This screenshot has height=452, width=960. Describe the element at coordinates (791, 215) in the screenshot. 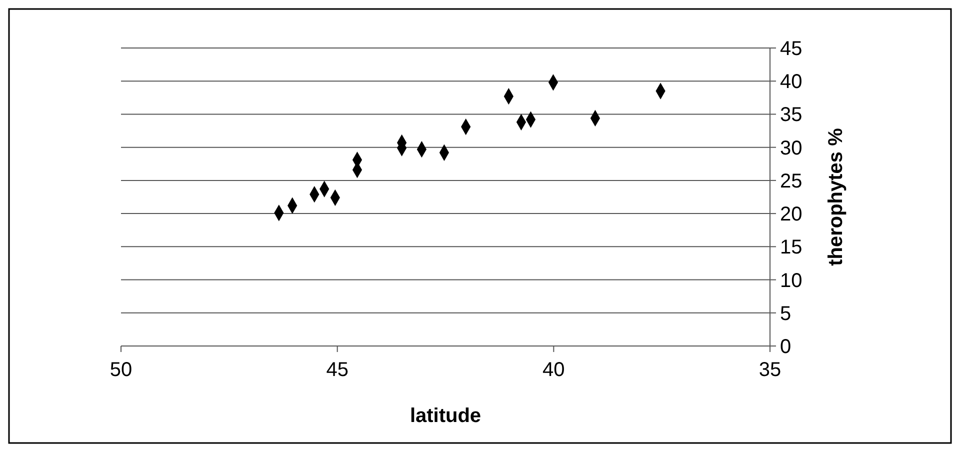

I see `y-tick-label: 20` at that location.